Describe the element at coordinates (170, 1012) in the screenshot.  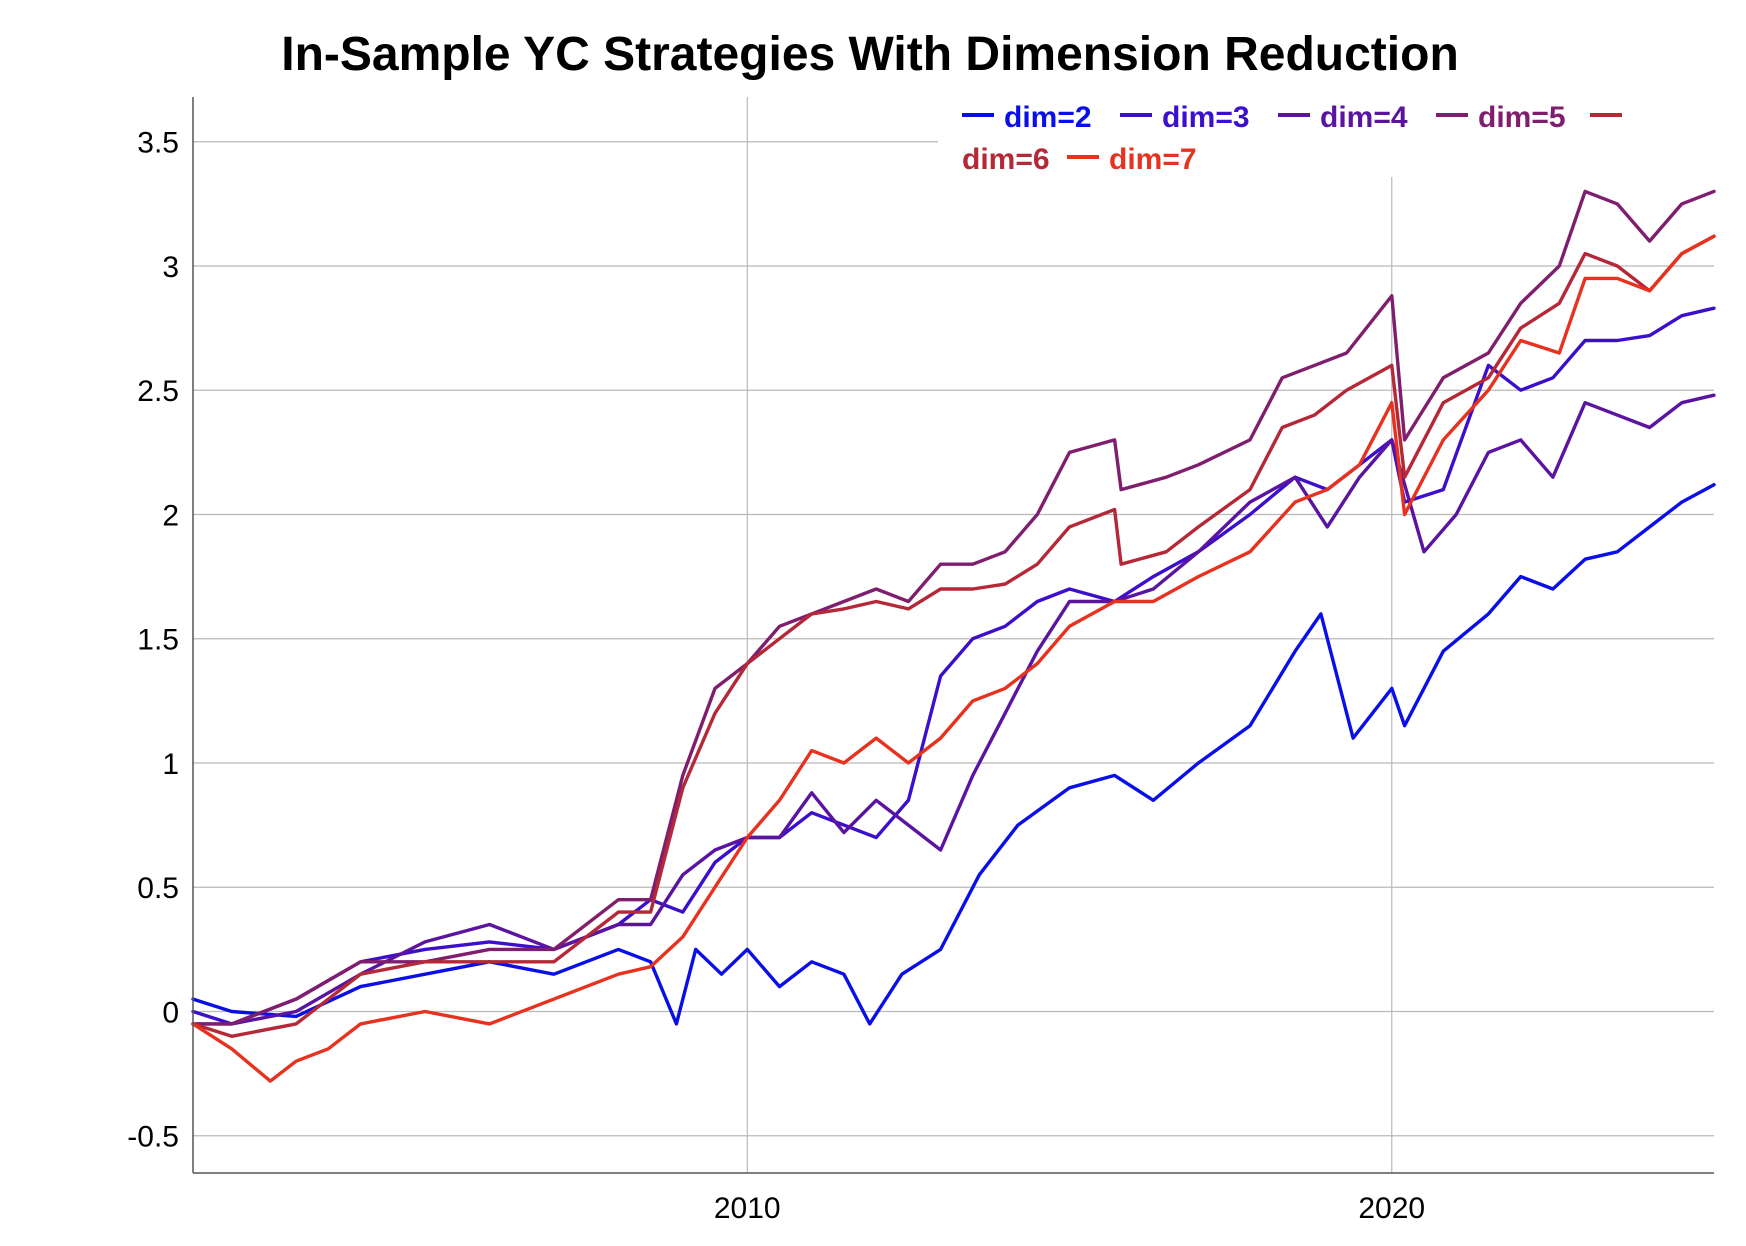
I see `y-tick-label: 0` at that location.